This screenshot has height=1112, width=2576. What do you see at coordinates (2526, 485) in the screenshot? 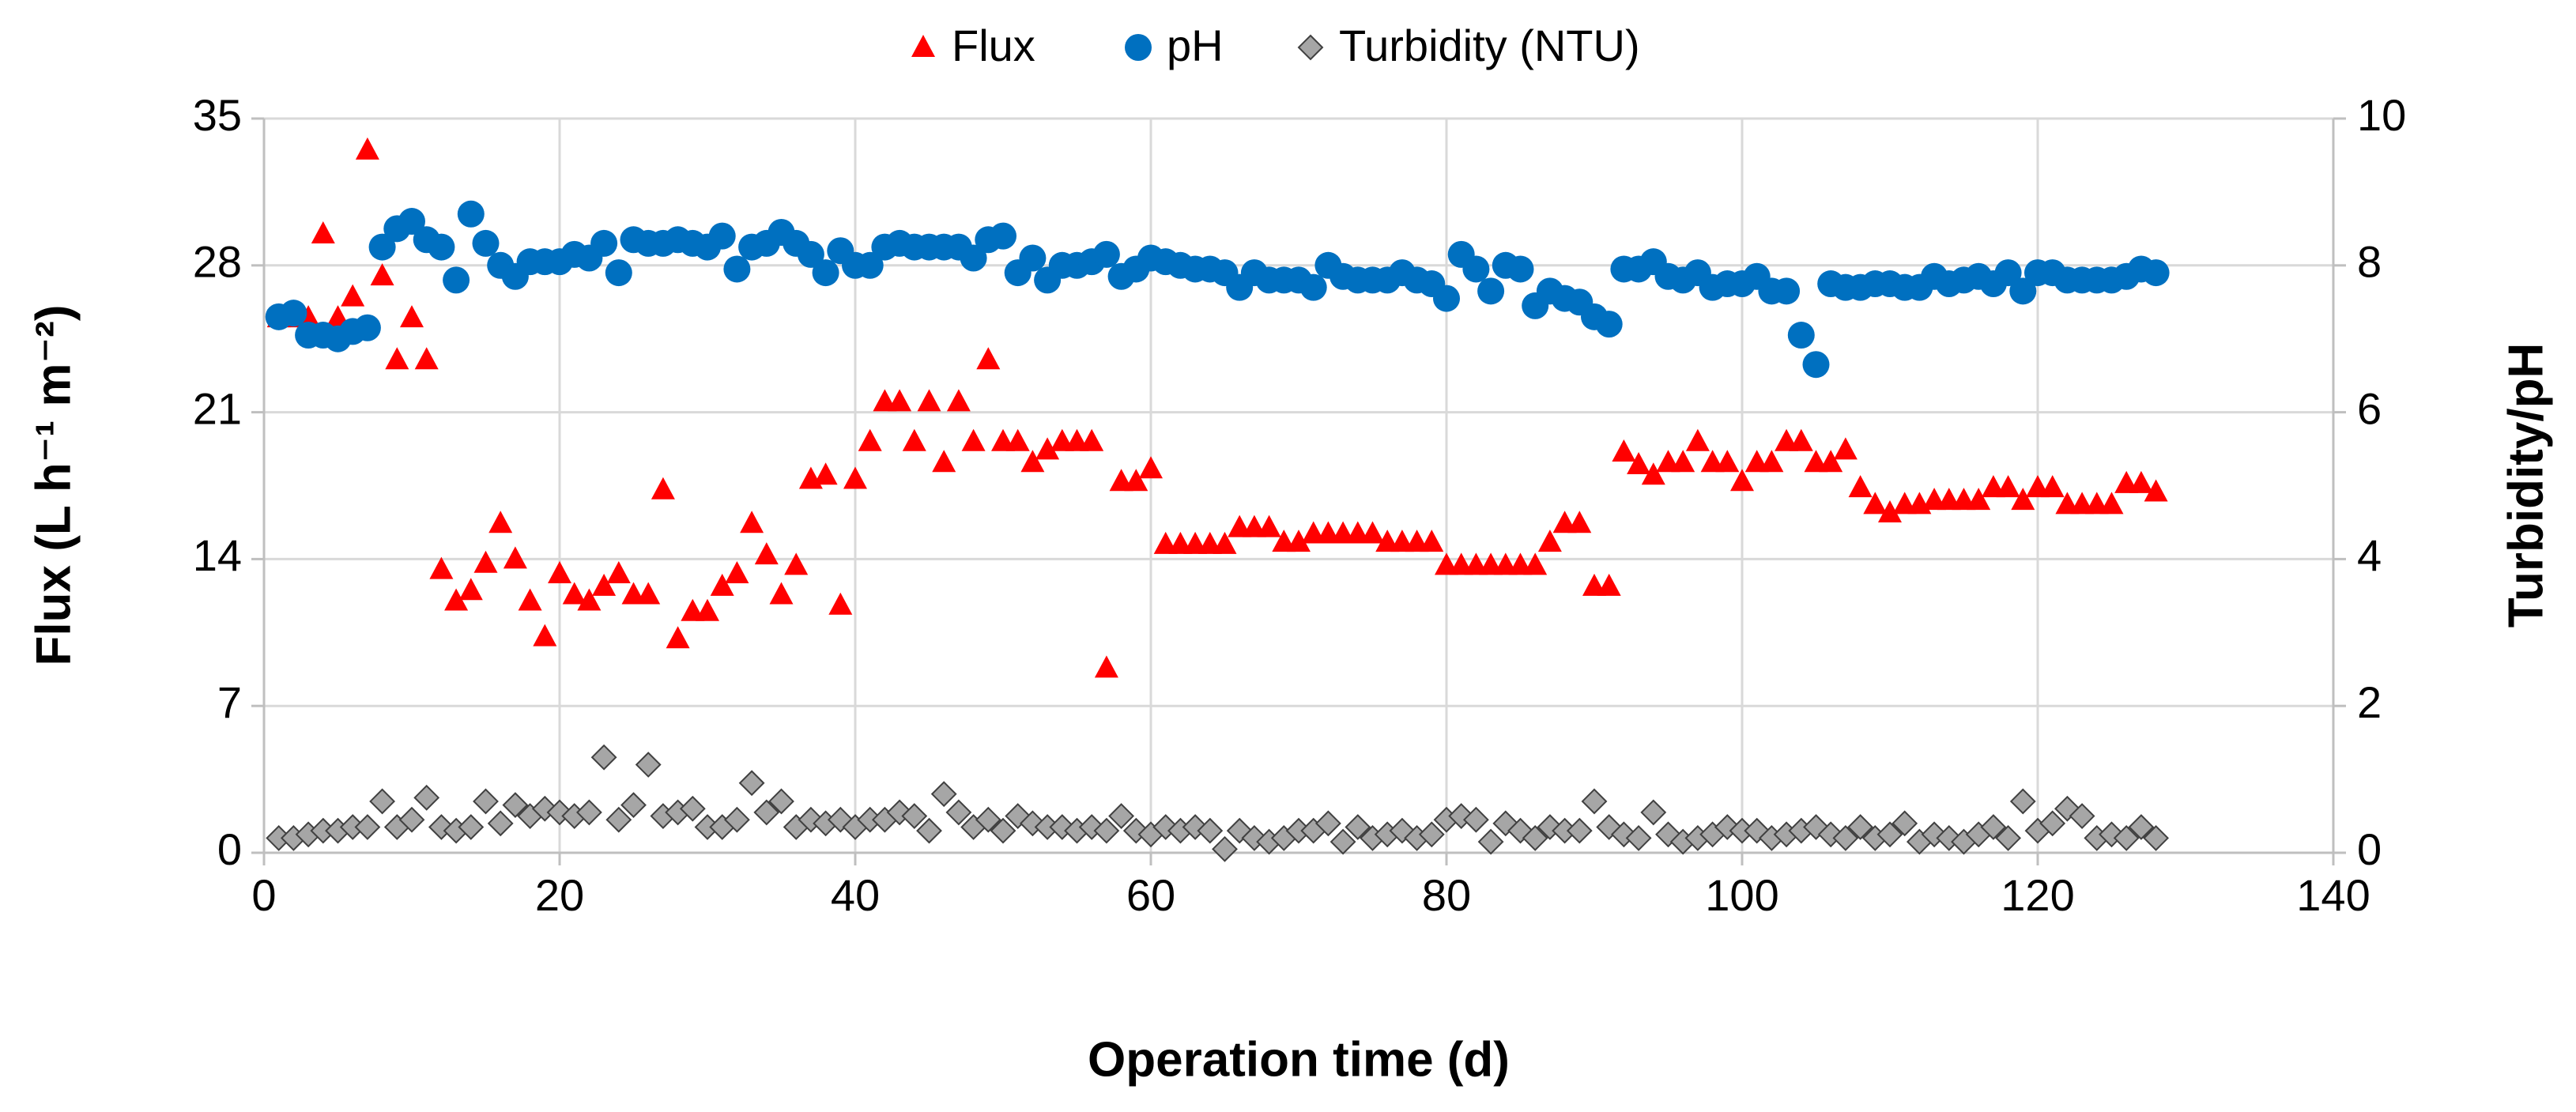
I see `y2-axis-label: Turbidity/pH` at bounding box center [2526, 485].